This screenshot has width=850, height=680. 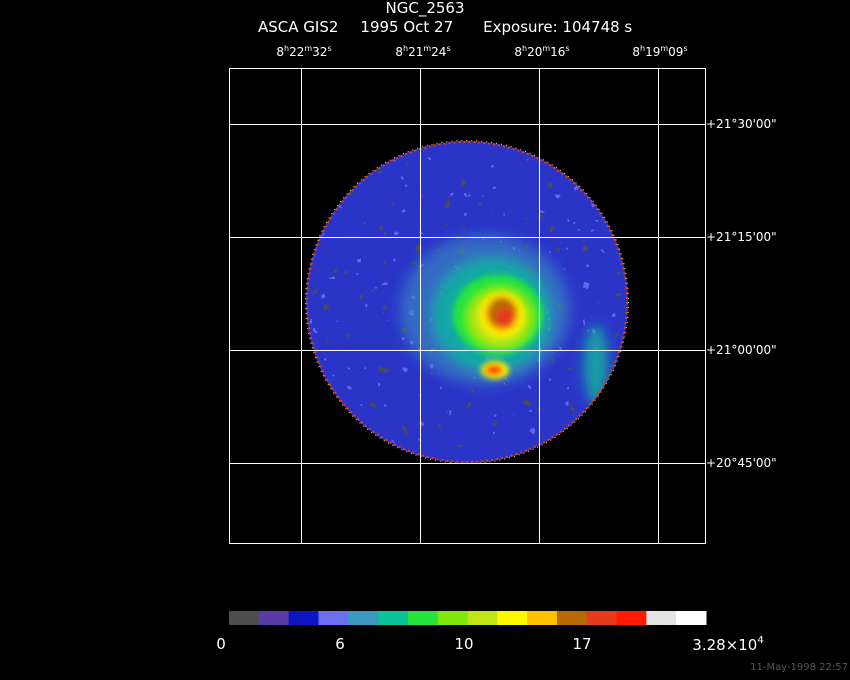 What do you see at coordinates (728, 644) in the screenshot?
I see `colorbar-max-label: 3.28×10⁴` at bounding box center [728, 644].